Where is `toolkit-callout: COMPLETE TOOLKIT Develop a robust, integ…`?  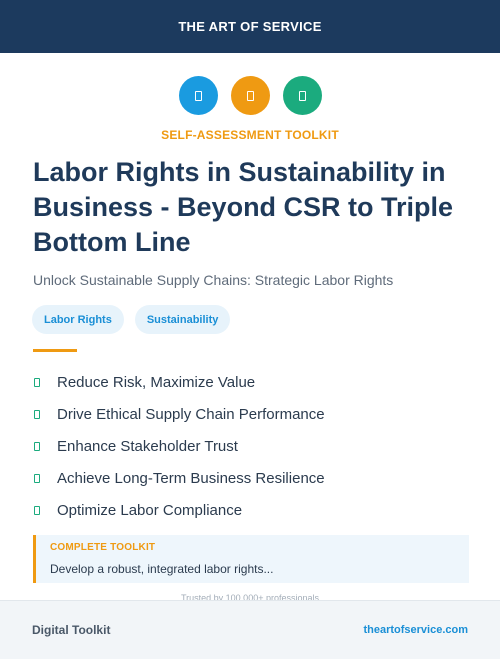 toolkit-callout: COMPLETE TOOLKIT Develop a robust, integ… is located at coordinates (251, 559).